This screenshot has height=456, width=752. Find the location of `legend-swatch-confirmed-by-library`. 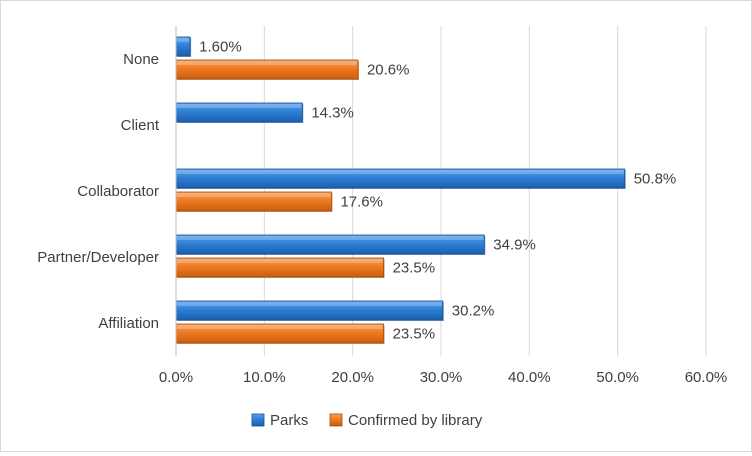

legend-swatch-confirmed-by-library is located at coordinates (336, 420).